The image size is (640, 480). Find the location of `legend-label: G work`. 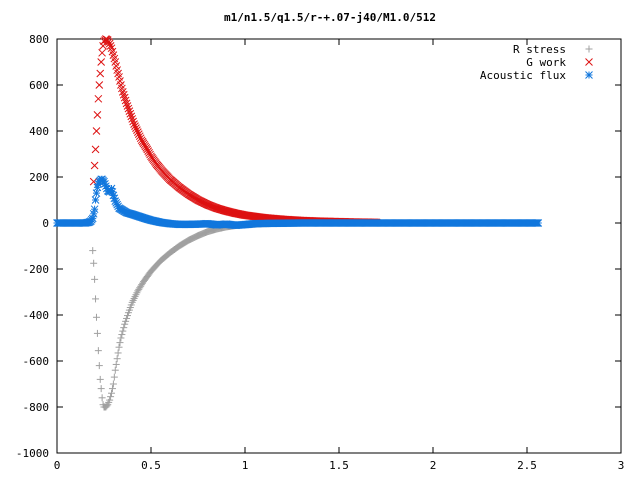

legend-label: G work is located at coordinates (546, 62).